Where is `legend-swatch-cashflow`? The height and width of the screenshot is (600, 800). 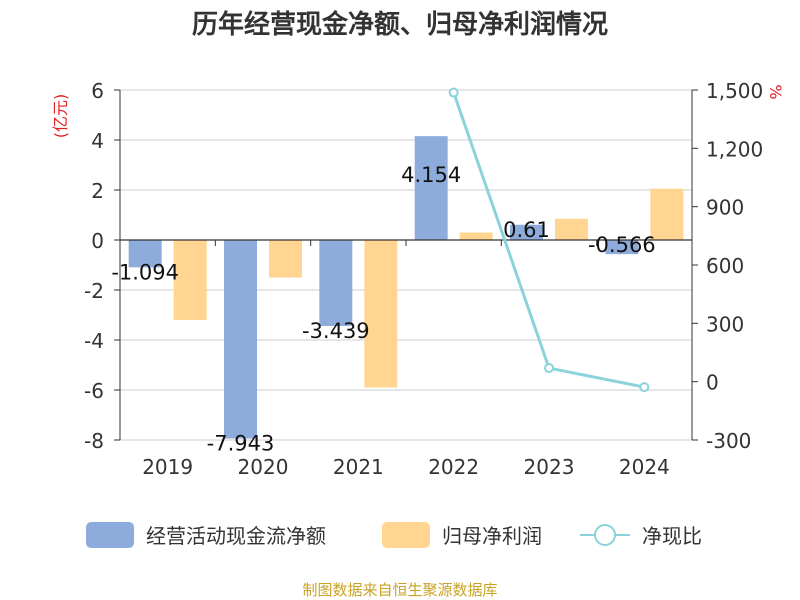 legend-swatch-cashflow is located at coordinates (110, 535).